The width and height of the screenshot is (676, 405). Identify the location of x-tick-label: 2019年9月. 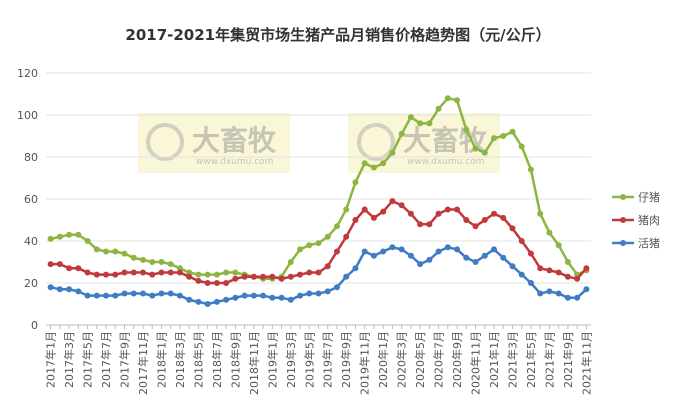
(346, 359).